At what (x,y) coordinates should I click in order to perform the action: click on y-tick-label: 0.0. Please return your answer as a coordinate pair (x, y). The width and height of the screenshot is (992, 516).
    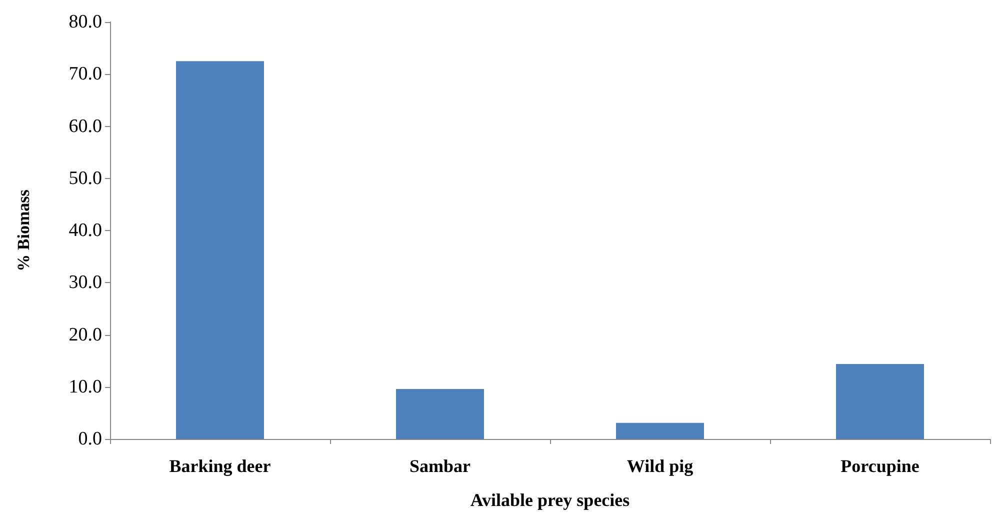
    Looking at the image, I should click on (90, 439).